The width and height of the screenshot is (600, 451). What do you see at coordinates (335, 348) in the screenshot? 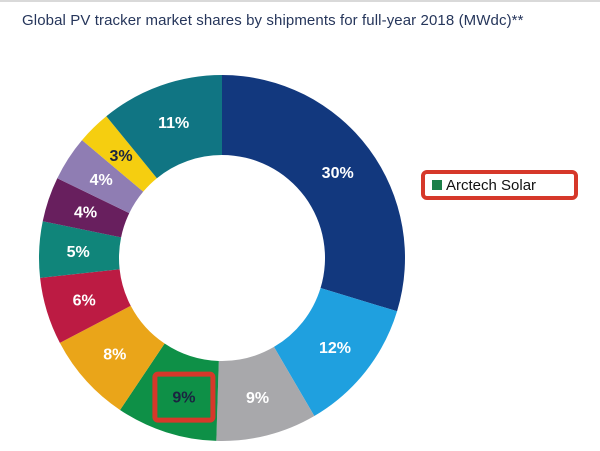
I see `segment-label: 12%` at bounding box center [335, 348].